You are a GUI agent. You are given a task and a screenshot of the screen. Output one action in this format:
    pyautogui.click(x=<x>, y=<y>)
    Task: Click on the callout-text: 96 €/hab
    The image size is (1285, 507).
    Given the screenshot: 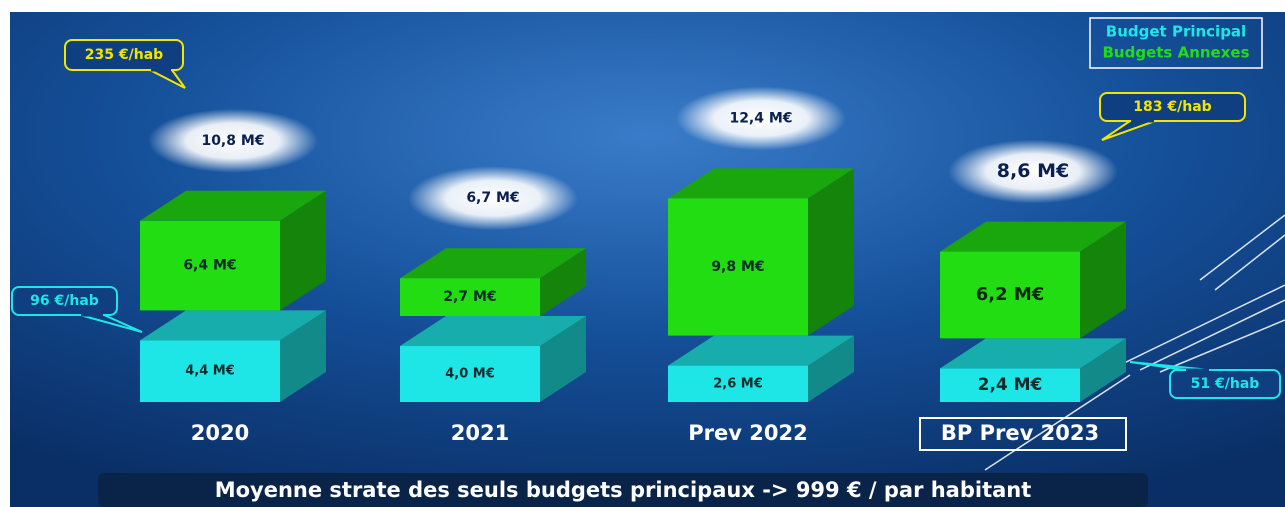 What is the action you would take?
    pyautogui.click(x=64, y=301)
    